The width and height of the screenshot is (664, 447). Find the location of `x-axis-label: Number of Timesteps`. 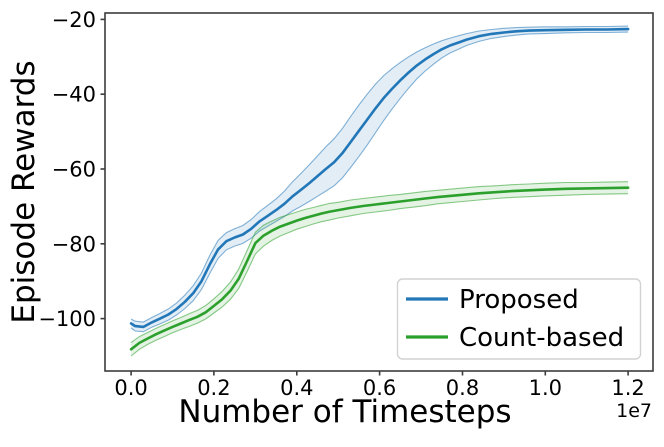

x-axis-label: Number of Timesteps is located at coordinates (344, 412).